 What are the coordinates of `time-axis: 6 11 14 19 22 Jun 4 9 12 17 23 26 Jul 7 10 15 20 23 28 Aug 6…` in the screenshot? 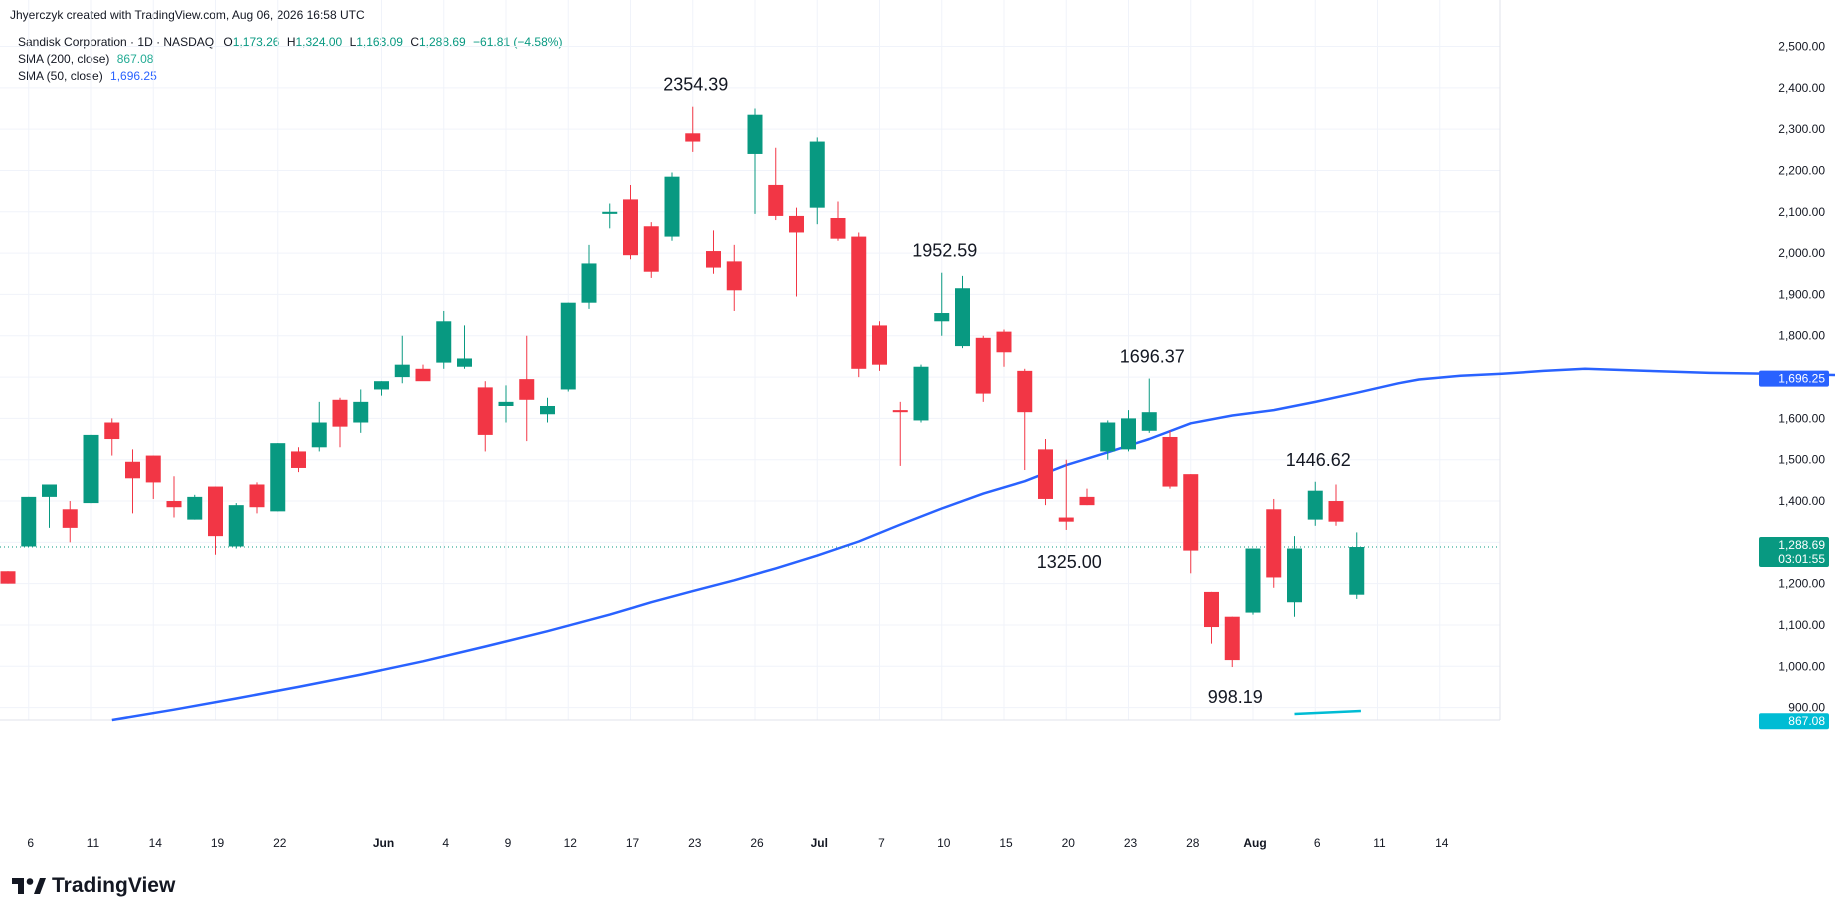 It's located at (737, 843).